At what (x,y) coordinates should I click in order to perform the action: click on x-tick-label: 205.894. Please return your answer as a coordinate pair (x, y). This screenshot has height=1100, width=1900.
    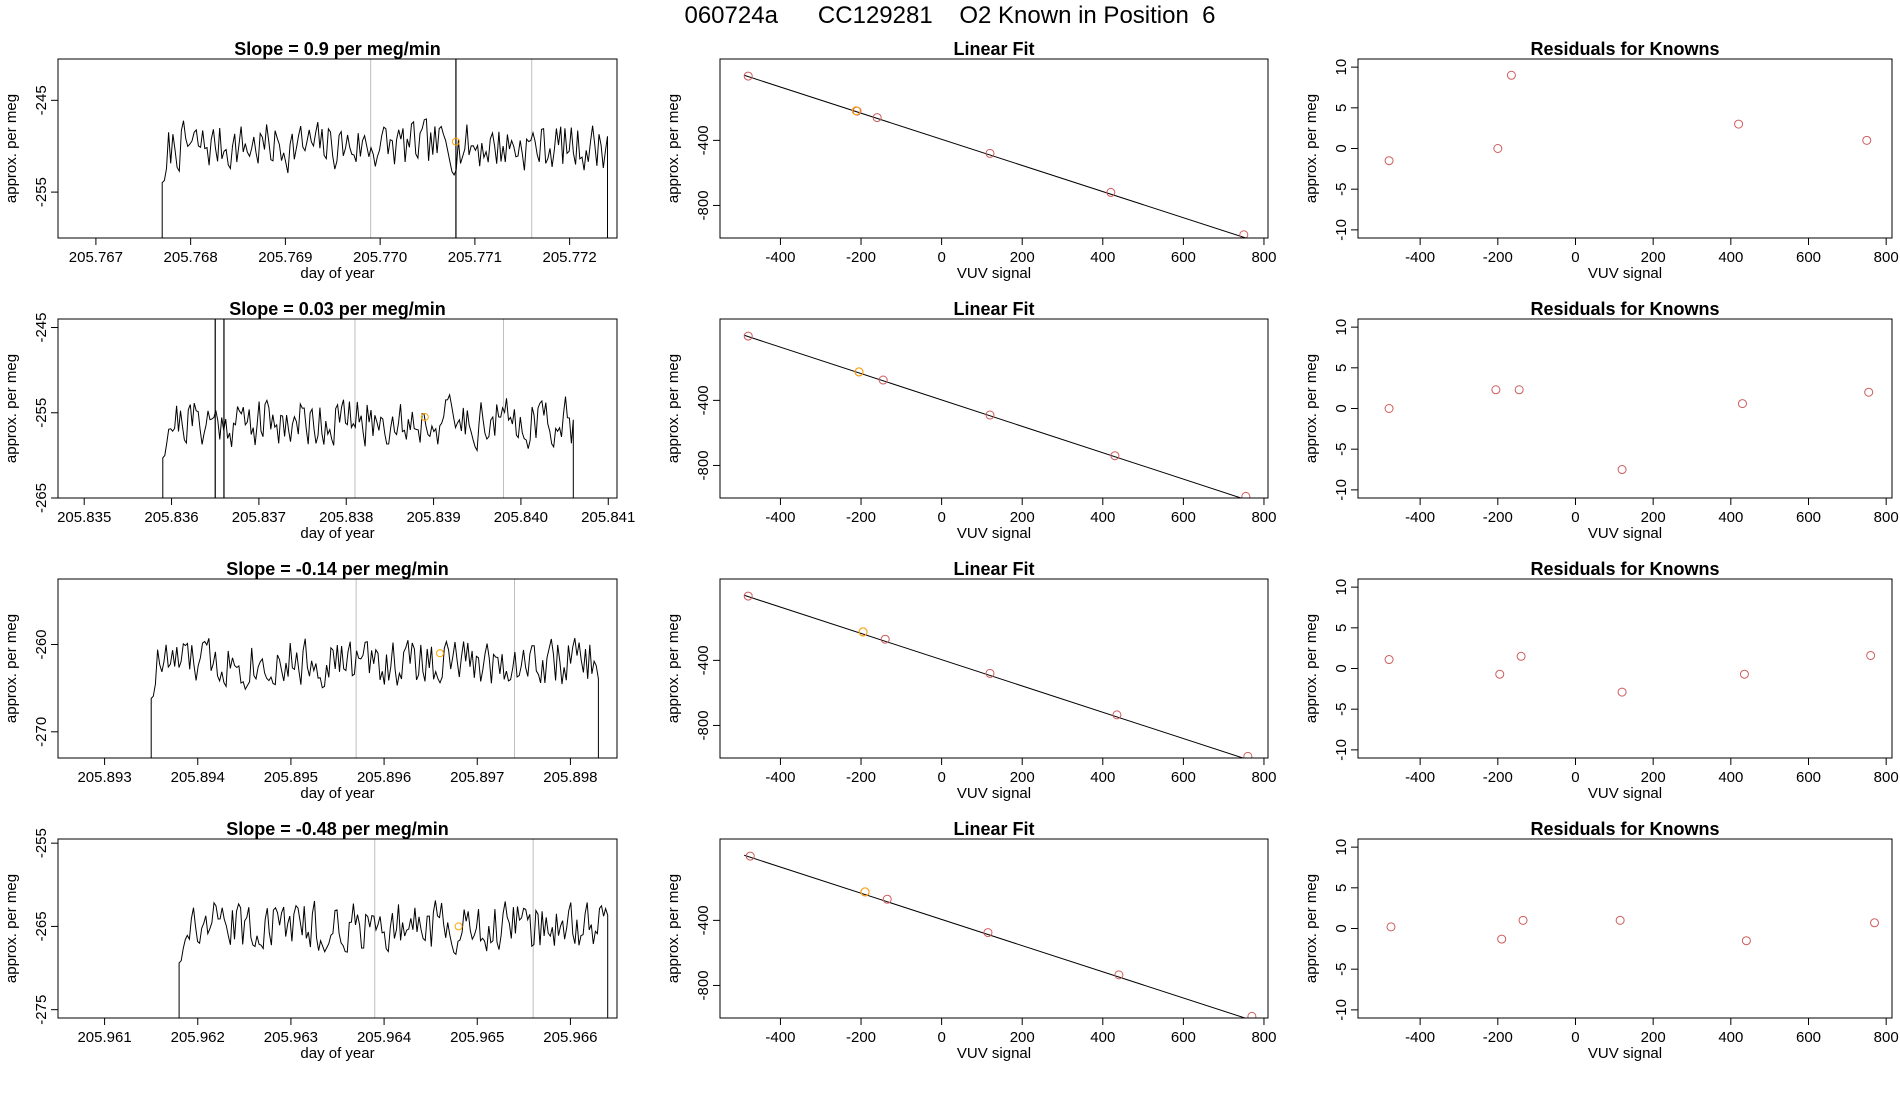
    Looking at the image, I should click on (198, 777).